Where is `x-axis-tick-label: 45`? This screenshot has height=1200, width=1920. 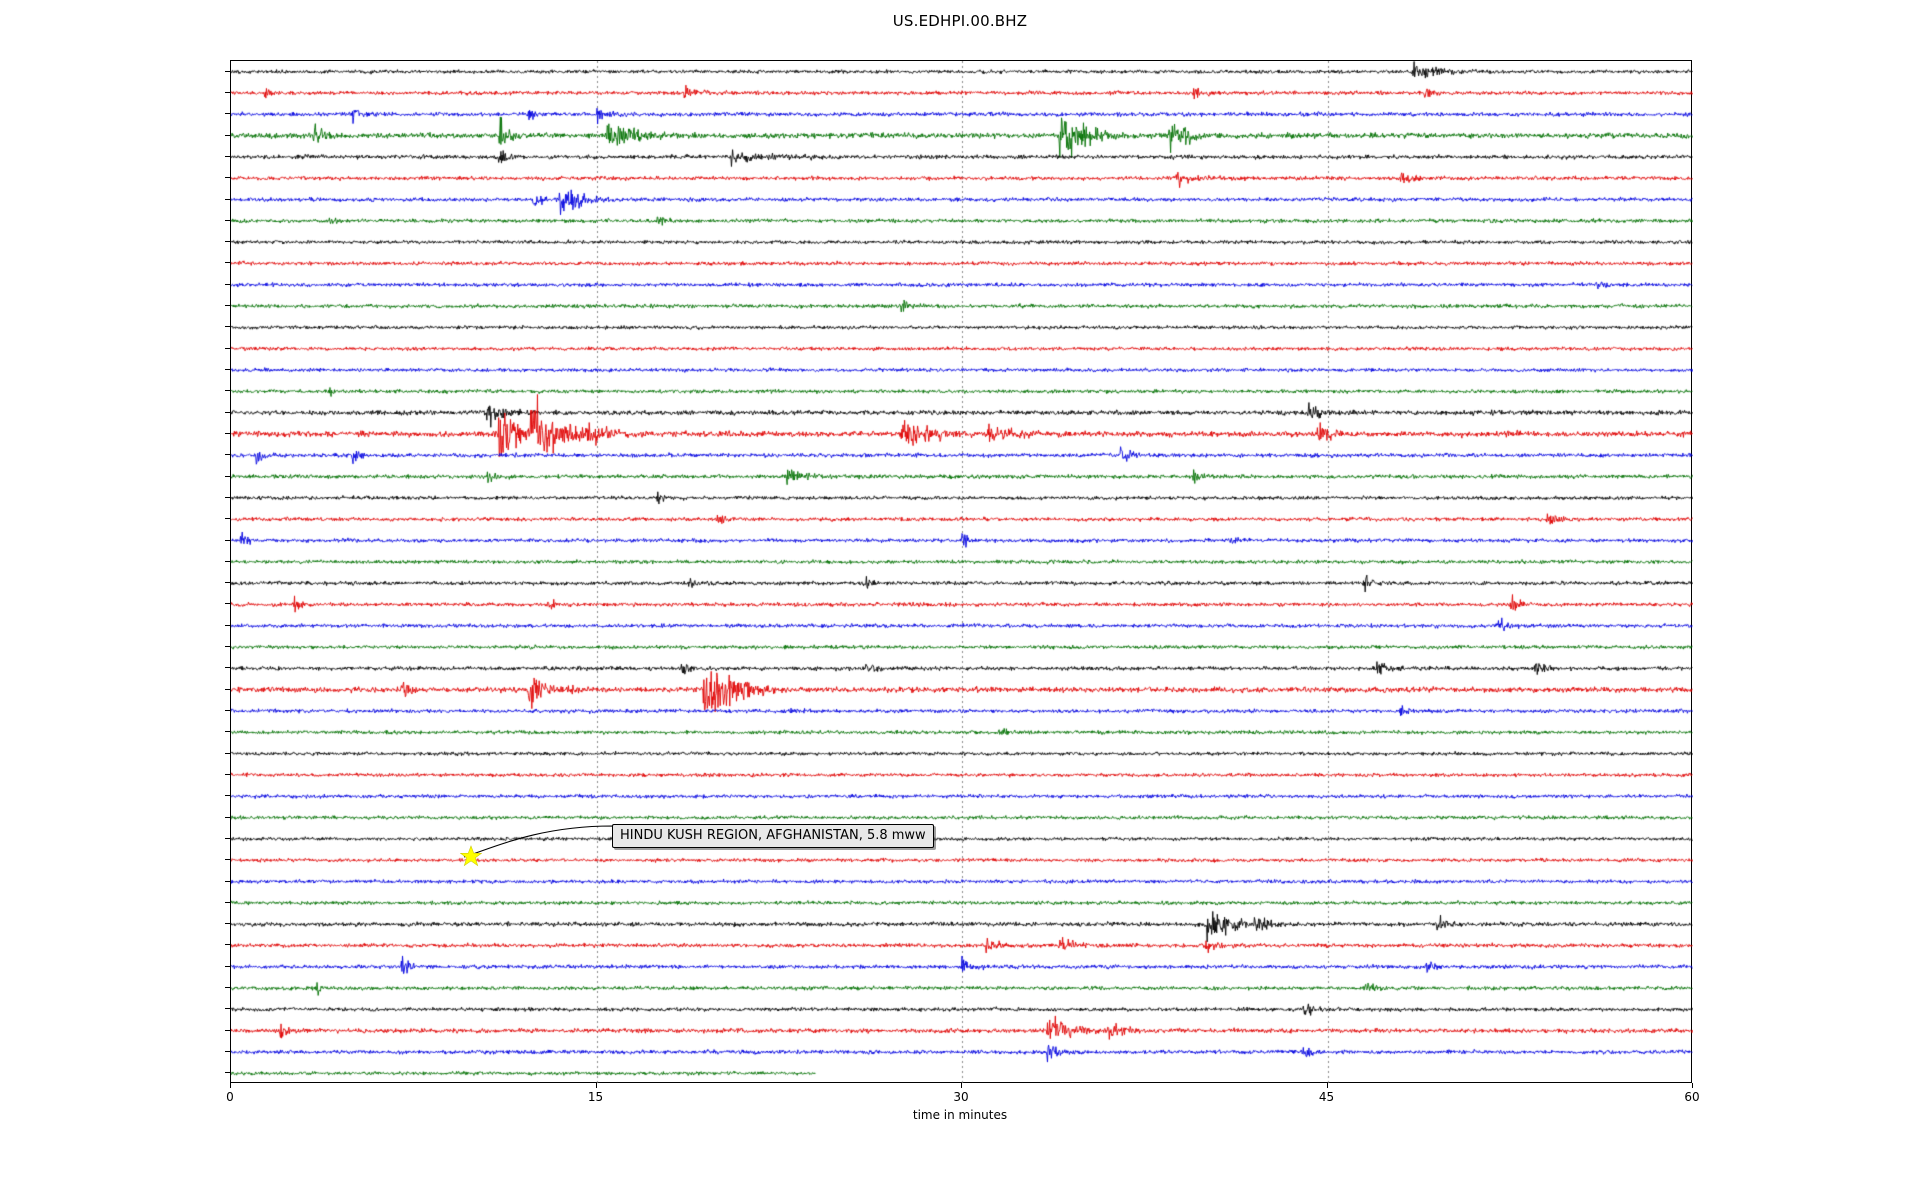
x-axis-tick-label: 45 is located at coordinates (1326, 1097).